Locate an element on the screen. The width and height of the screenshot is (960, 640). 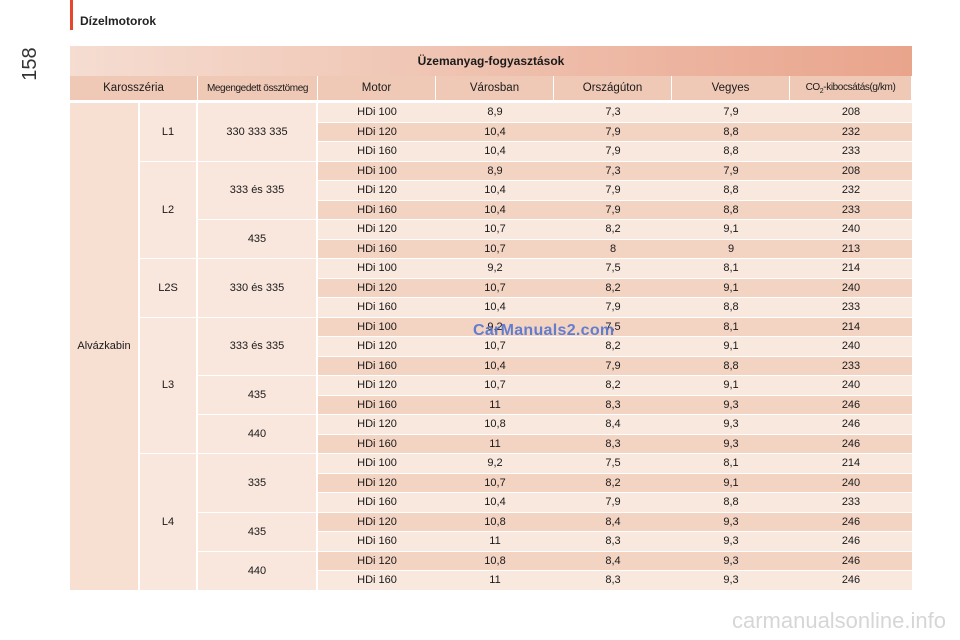
mixed-cell: 7,9 is located at coordinates (731, 171).